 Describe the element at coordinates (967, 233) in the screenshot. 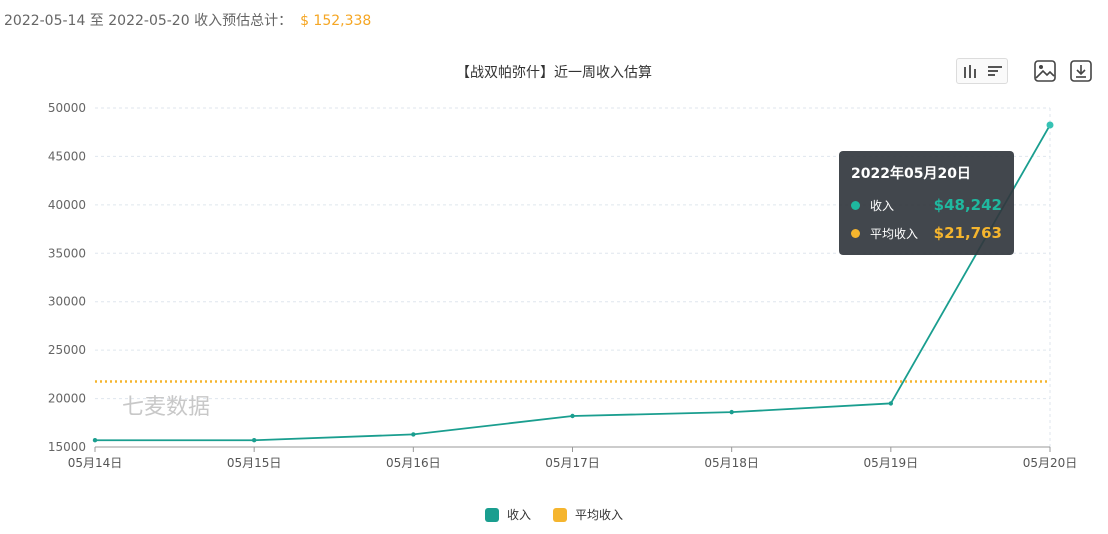

I see `tooltip-value-average: $21,763` at that location.